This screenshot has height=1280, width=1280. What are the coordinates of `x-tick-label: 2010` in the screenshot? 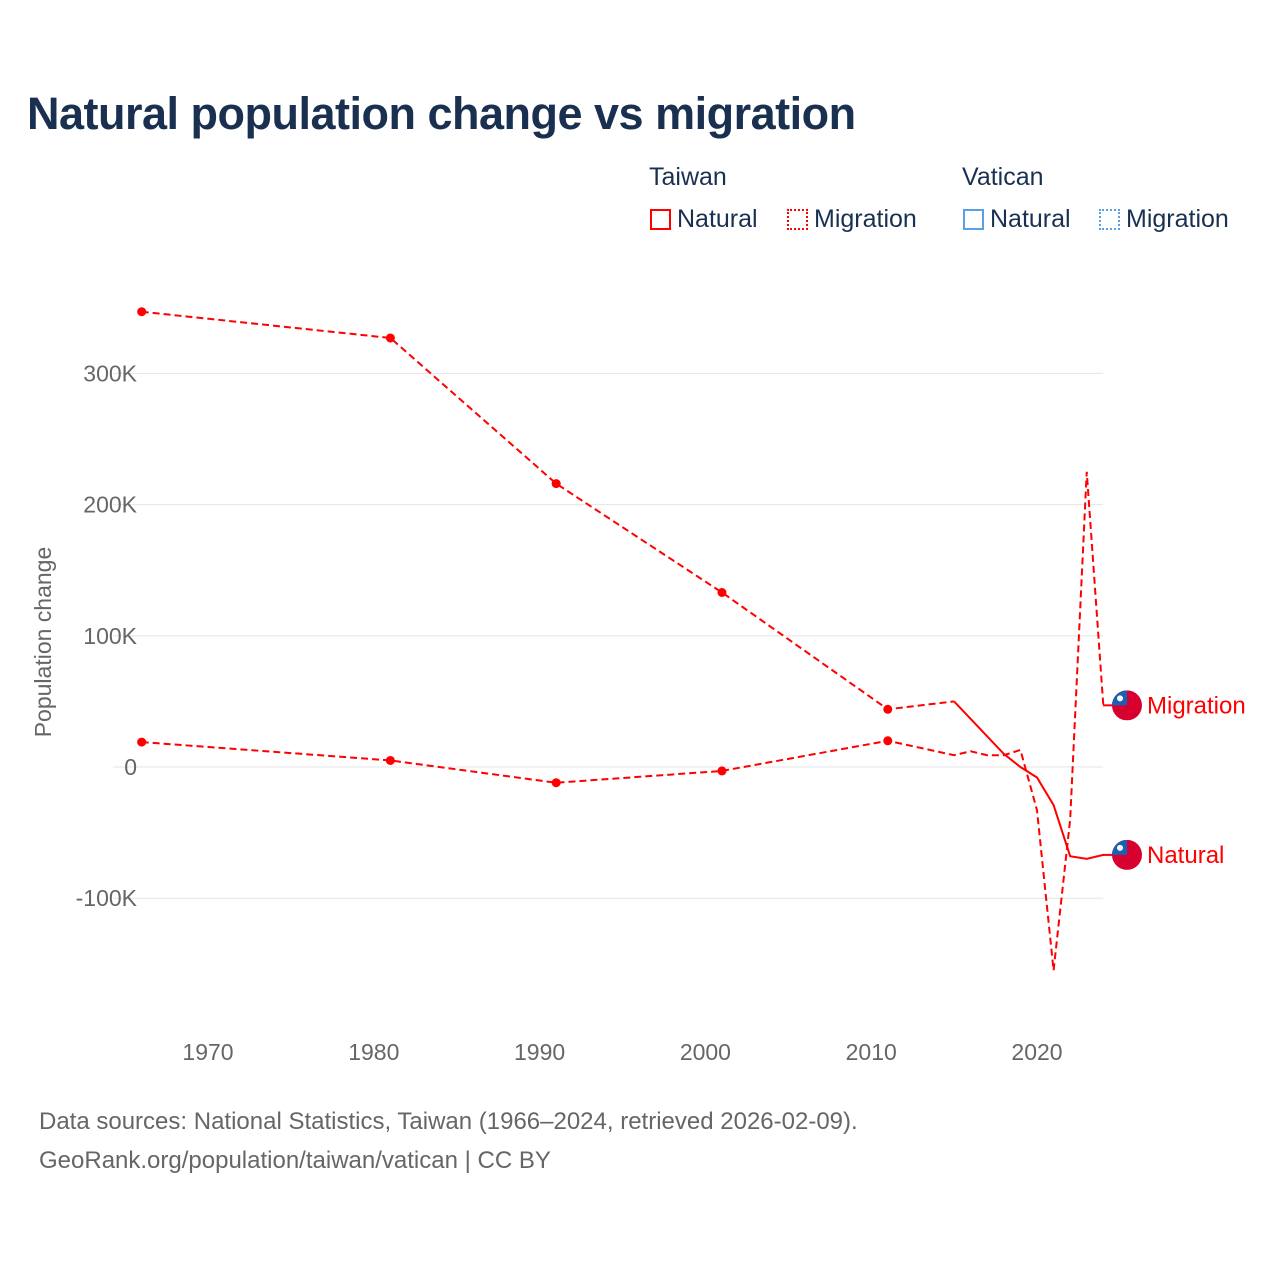 It's located at (871, 1052).